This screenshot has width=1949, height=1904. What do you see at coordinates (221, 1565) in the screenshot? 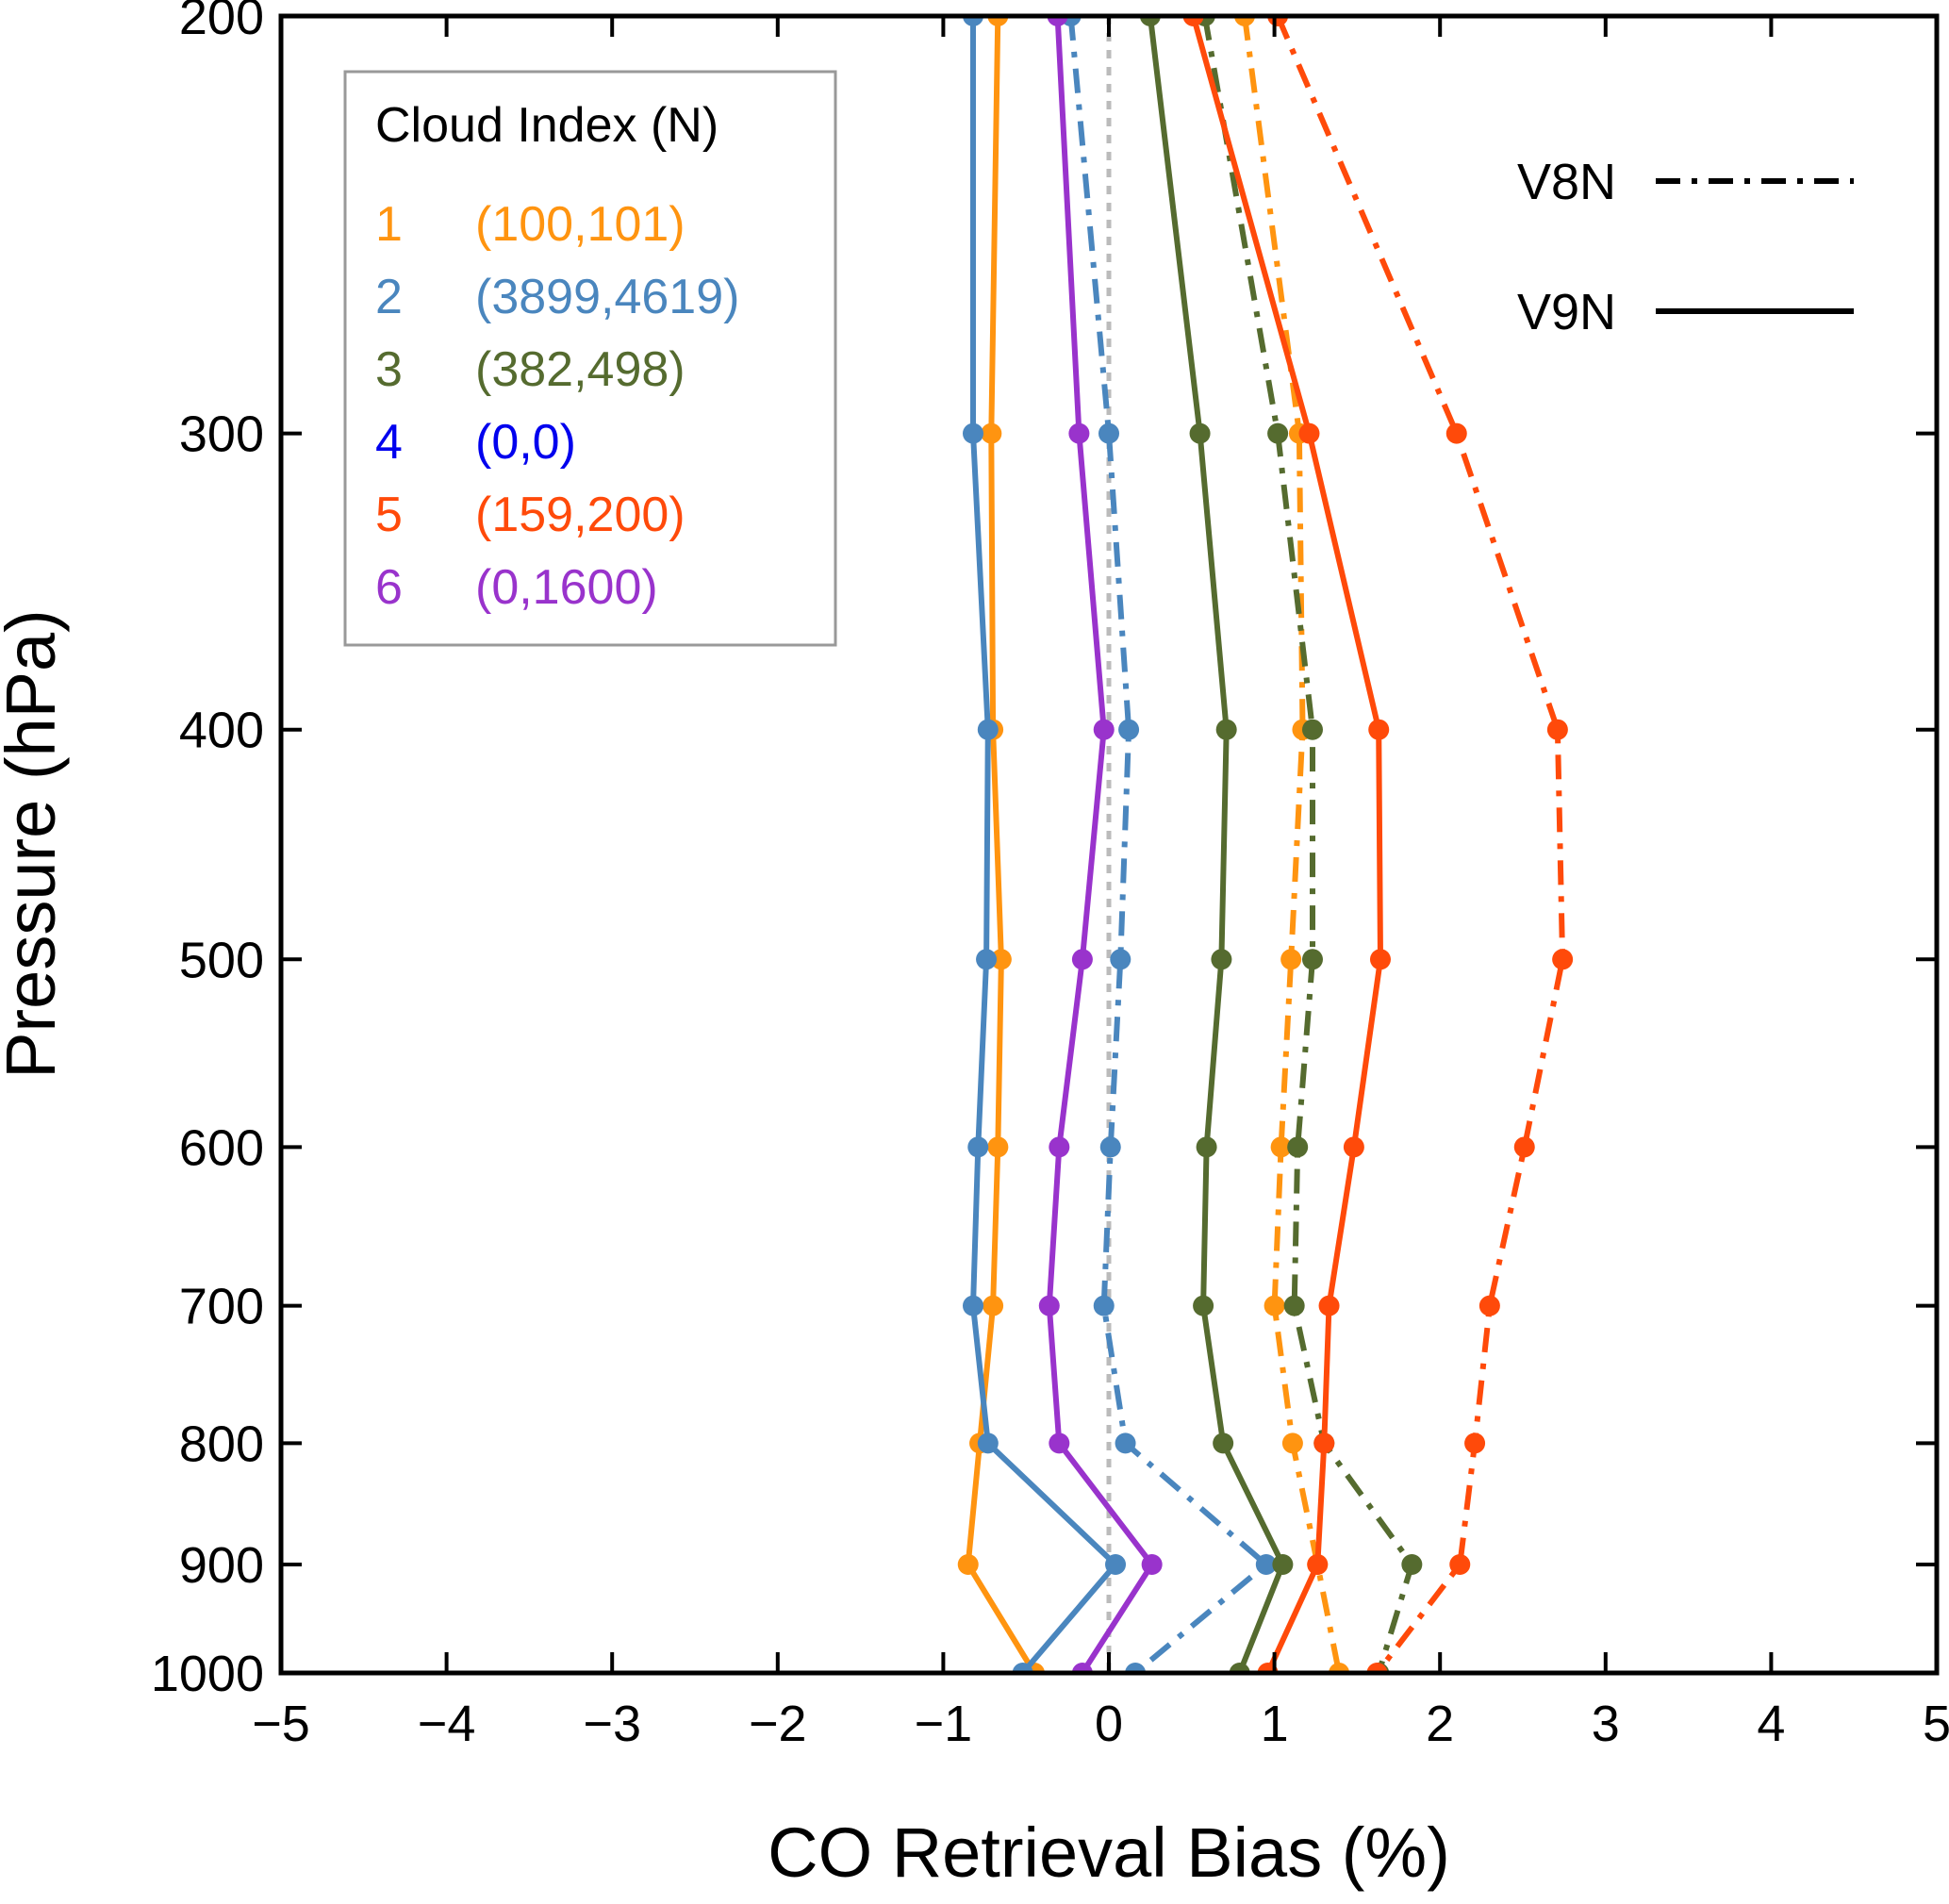
I see `y-tick-label: 900` at bounding box center [221, 1565].